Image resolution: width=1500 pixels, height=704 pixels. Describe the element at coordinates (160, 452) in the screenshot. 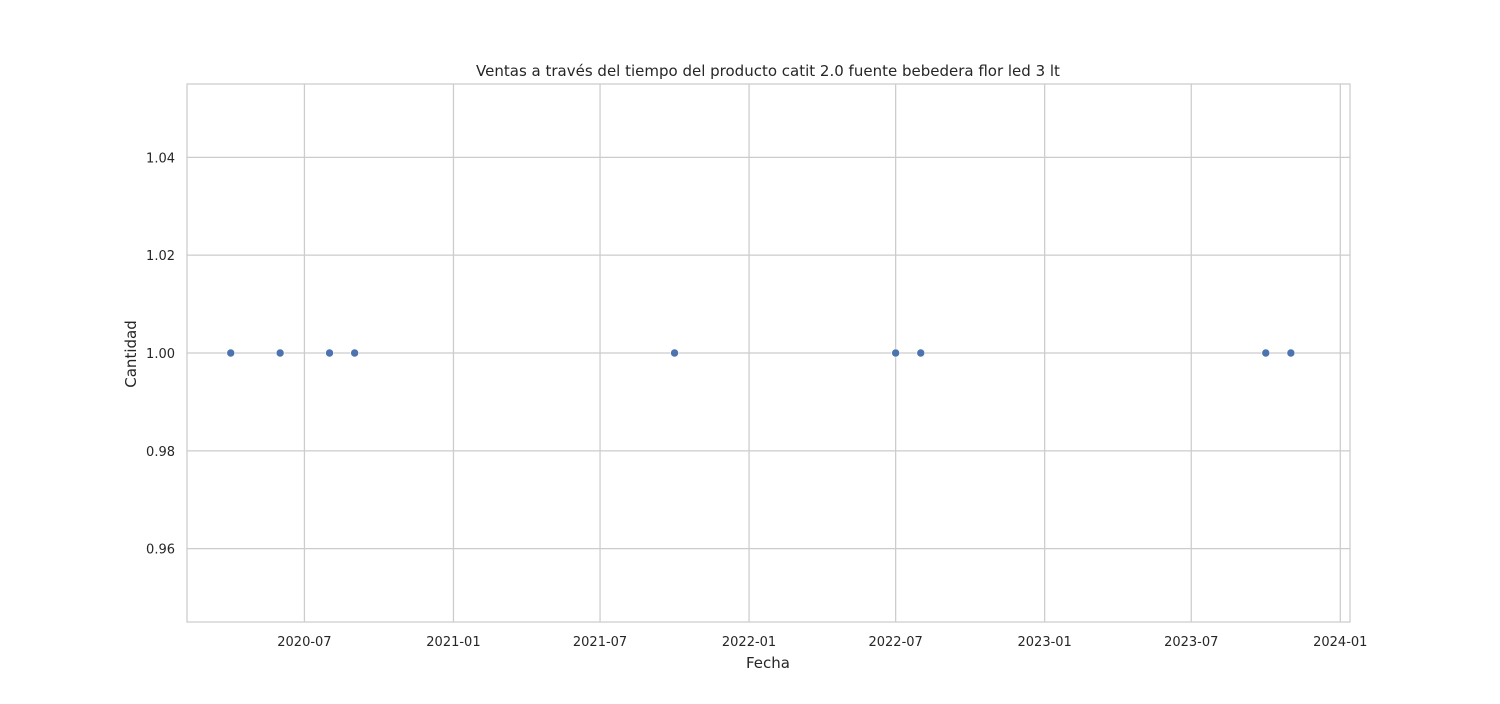

I see `y-tick-label: 0.98` at that location.